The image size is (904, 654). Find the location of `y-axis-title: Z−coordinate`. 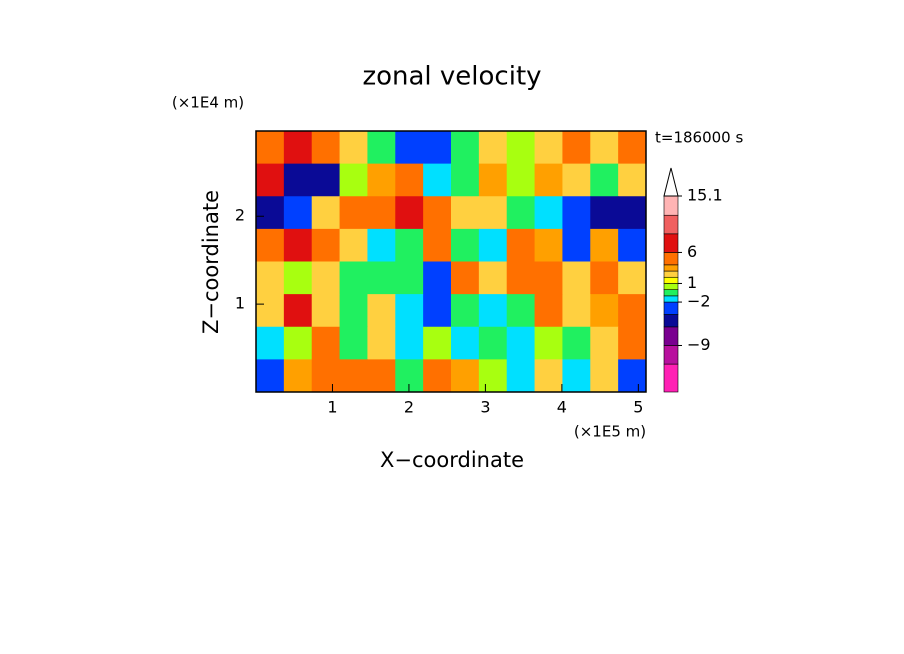

y-axis-title: Z−coordinate is located at coordinates (211, 262).